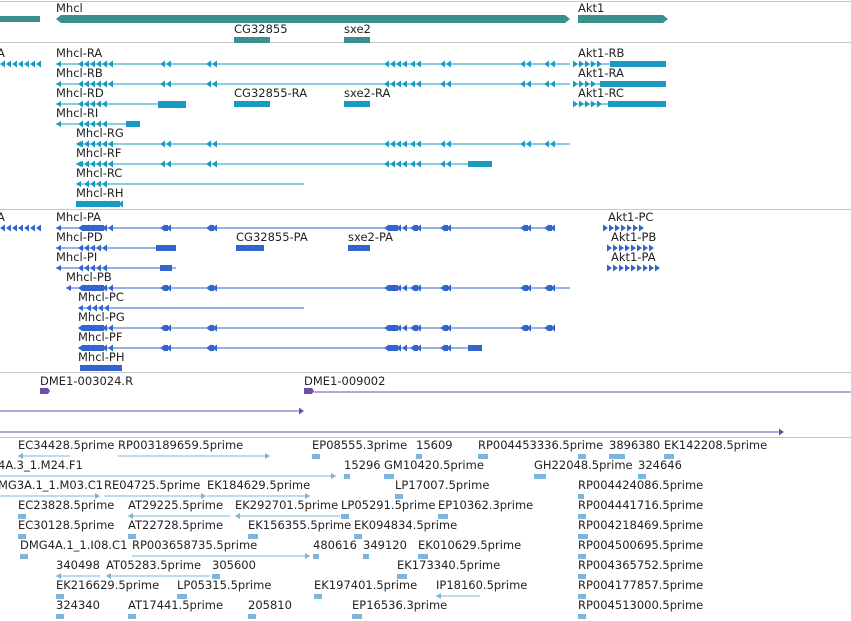 Image resolution: width=851 pixels, height=621 pixels. Describe the element at coordinates (79, 53) in the screenshot. I see `feature-label-mhcl-ra: Mhcl-RA` at that location.